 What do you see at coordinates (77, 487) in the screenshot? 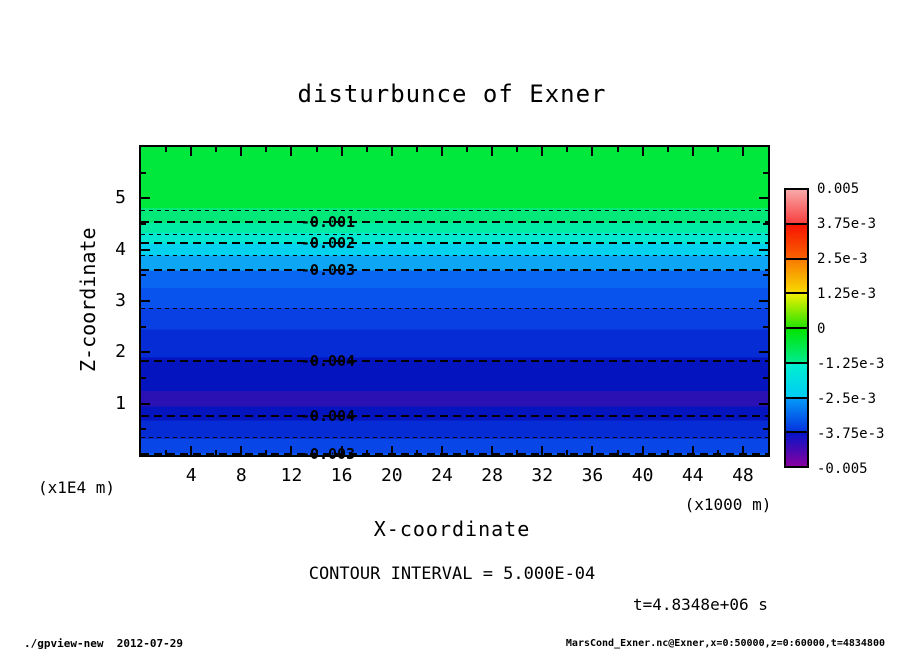
I see `y-axis-unit: (x1E4 m)` at bounding box center [77, 487].